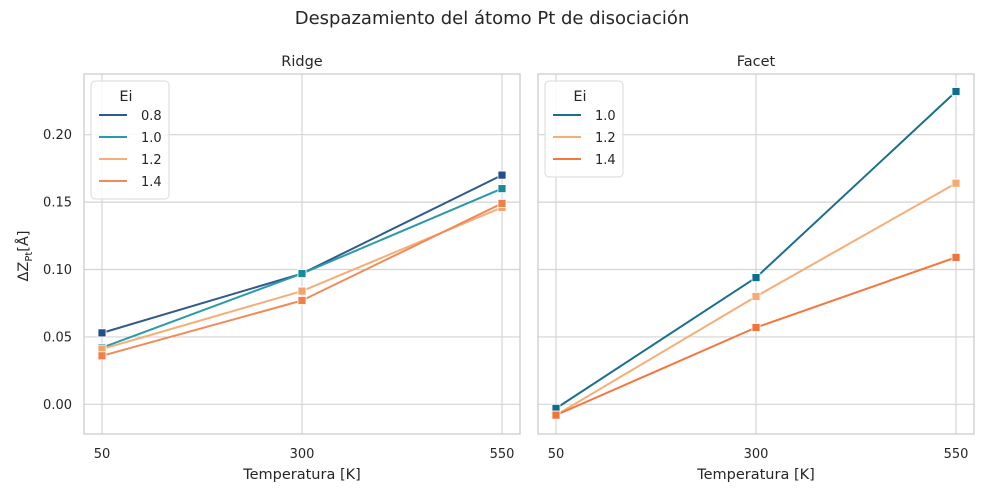 This screenshot has width=984, height=492. I want to click on y-tick-label: 0.00, so click(57, 405).